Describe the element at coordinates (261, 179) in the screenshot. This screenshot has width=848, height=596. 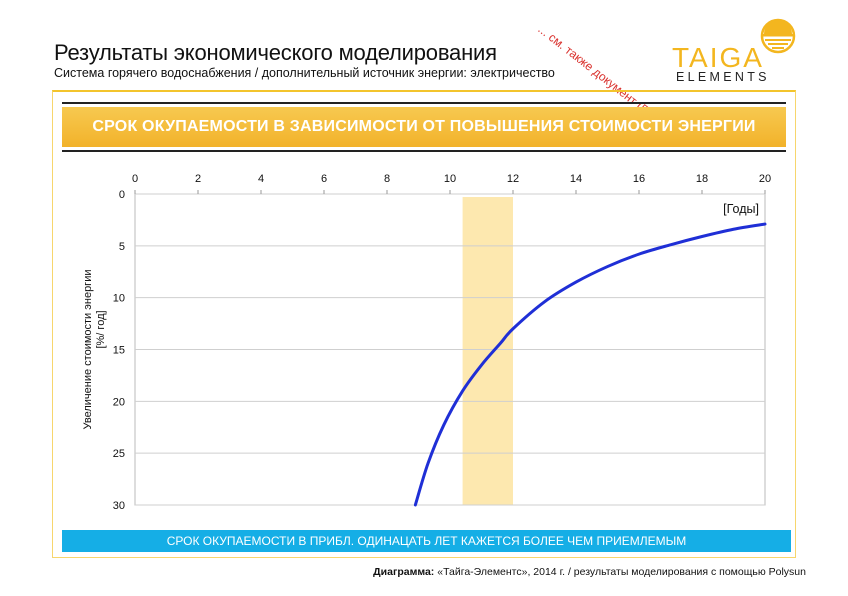
I see `x-tick-label: 4` at that location.